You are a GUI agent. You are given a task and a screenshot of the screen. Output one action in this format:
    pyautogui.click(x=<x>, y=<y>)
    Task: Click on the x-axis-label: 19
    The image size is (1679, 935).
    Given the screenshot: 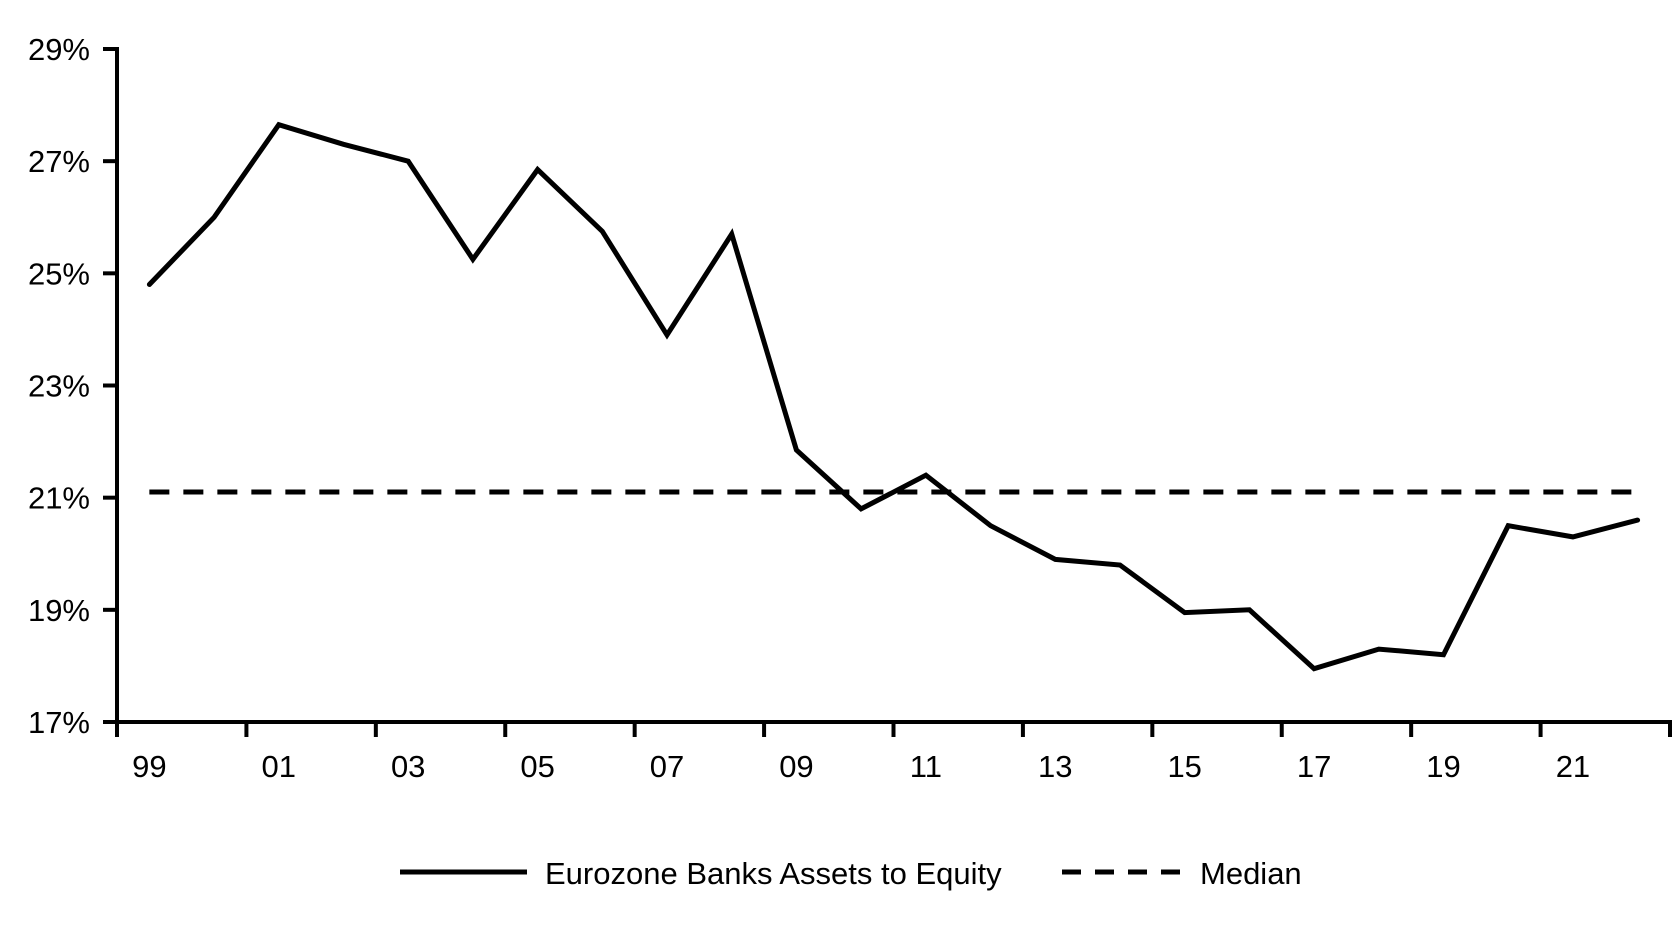 What is the action you would take?
    pyautogui.click(x=1443, y=766)
    